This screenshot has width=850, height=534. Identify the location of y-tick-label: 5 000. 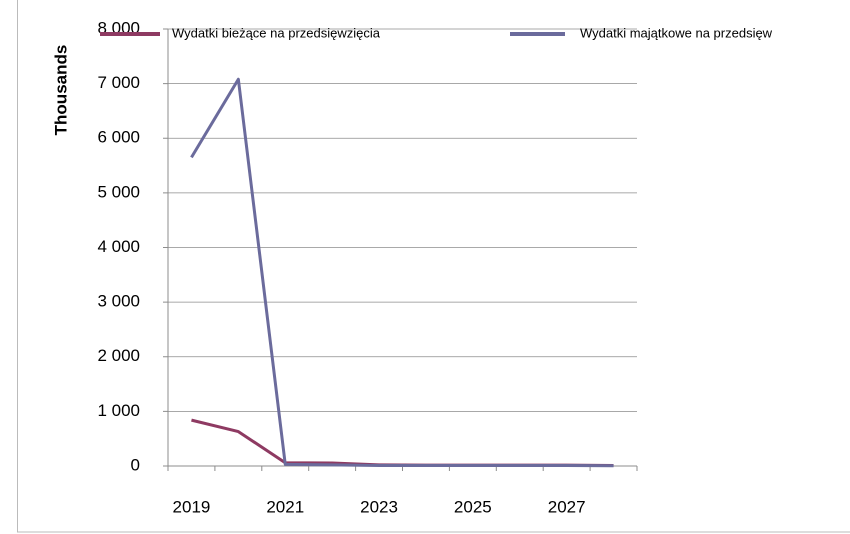
(118, 191).